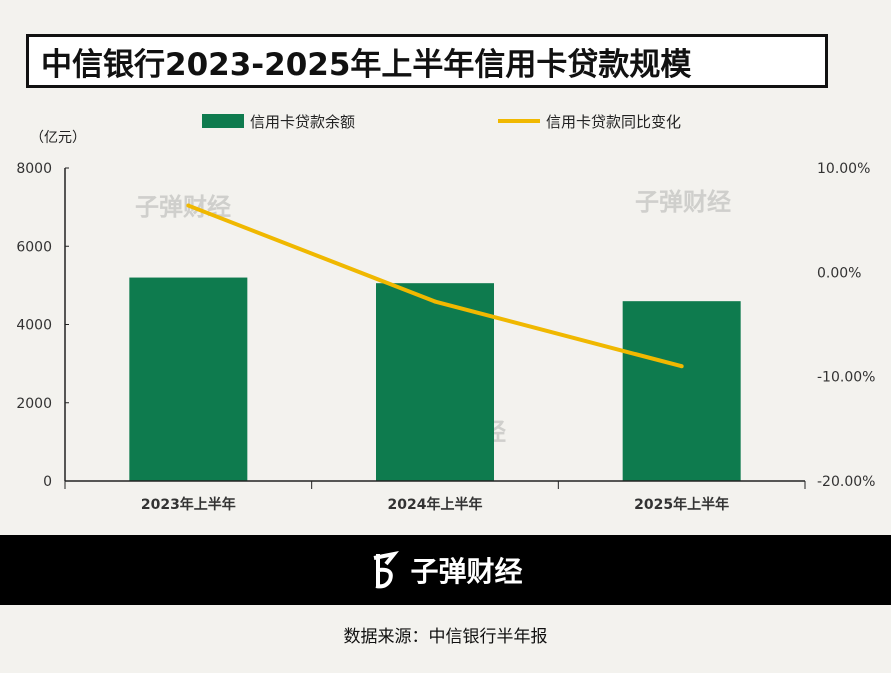 The width and height of the screenshot is (891, 673). What do you see at coordinates (839, 273) in the screenshot?
I see `right-tick-label: 0.00%` at bounding box center [839, 273].